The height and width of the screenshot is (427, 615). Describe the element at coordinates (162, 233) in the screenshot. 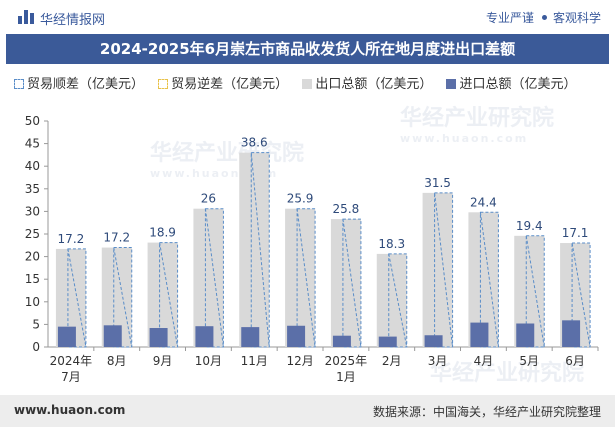

I see `surplus-data-label: 18.9` at that location.